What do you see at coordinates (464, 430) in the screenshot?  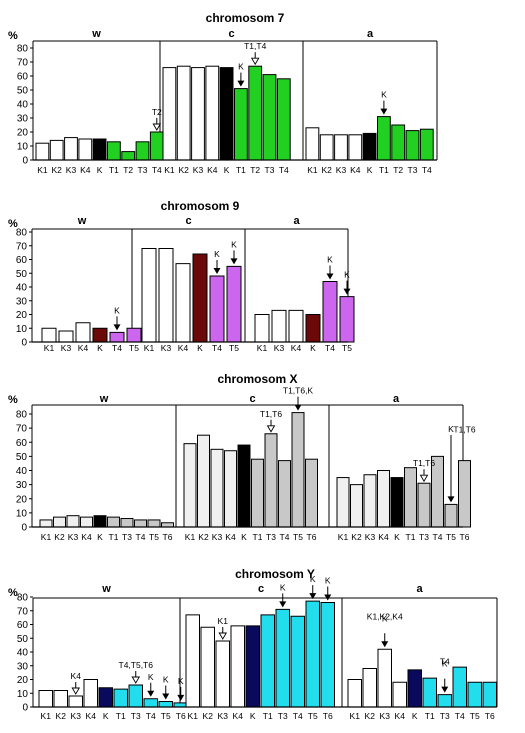 I see `annotation-5: T1,T6` at bounding box center [464, 430].